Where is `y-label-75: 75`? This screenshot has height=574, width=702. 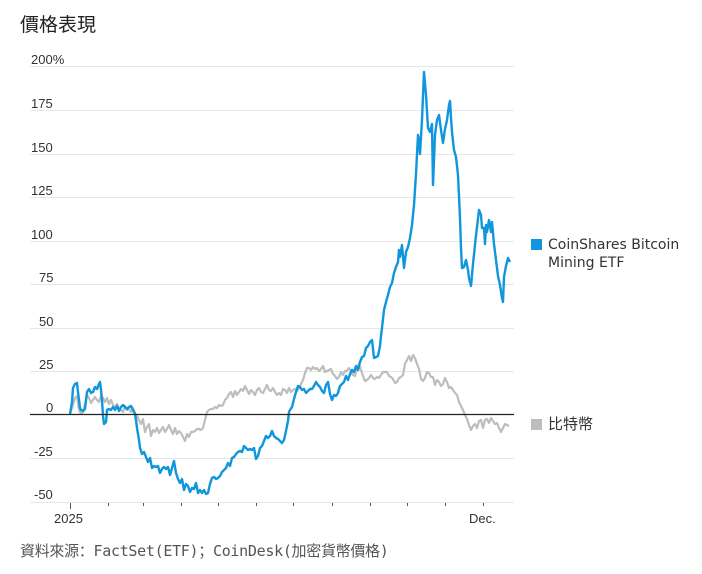 y-label-75: 75 is located at coordinates (46, 277).